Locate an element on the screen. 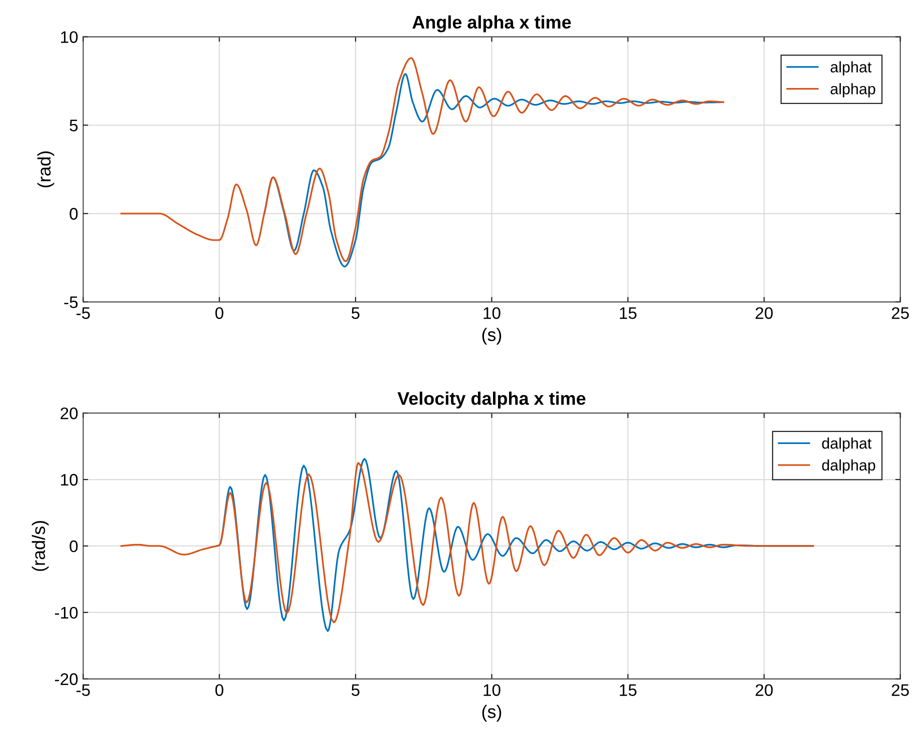 The width and height of the screenshot is (914, 751). legend-label: alphap is located at coordinates (853, 90).